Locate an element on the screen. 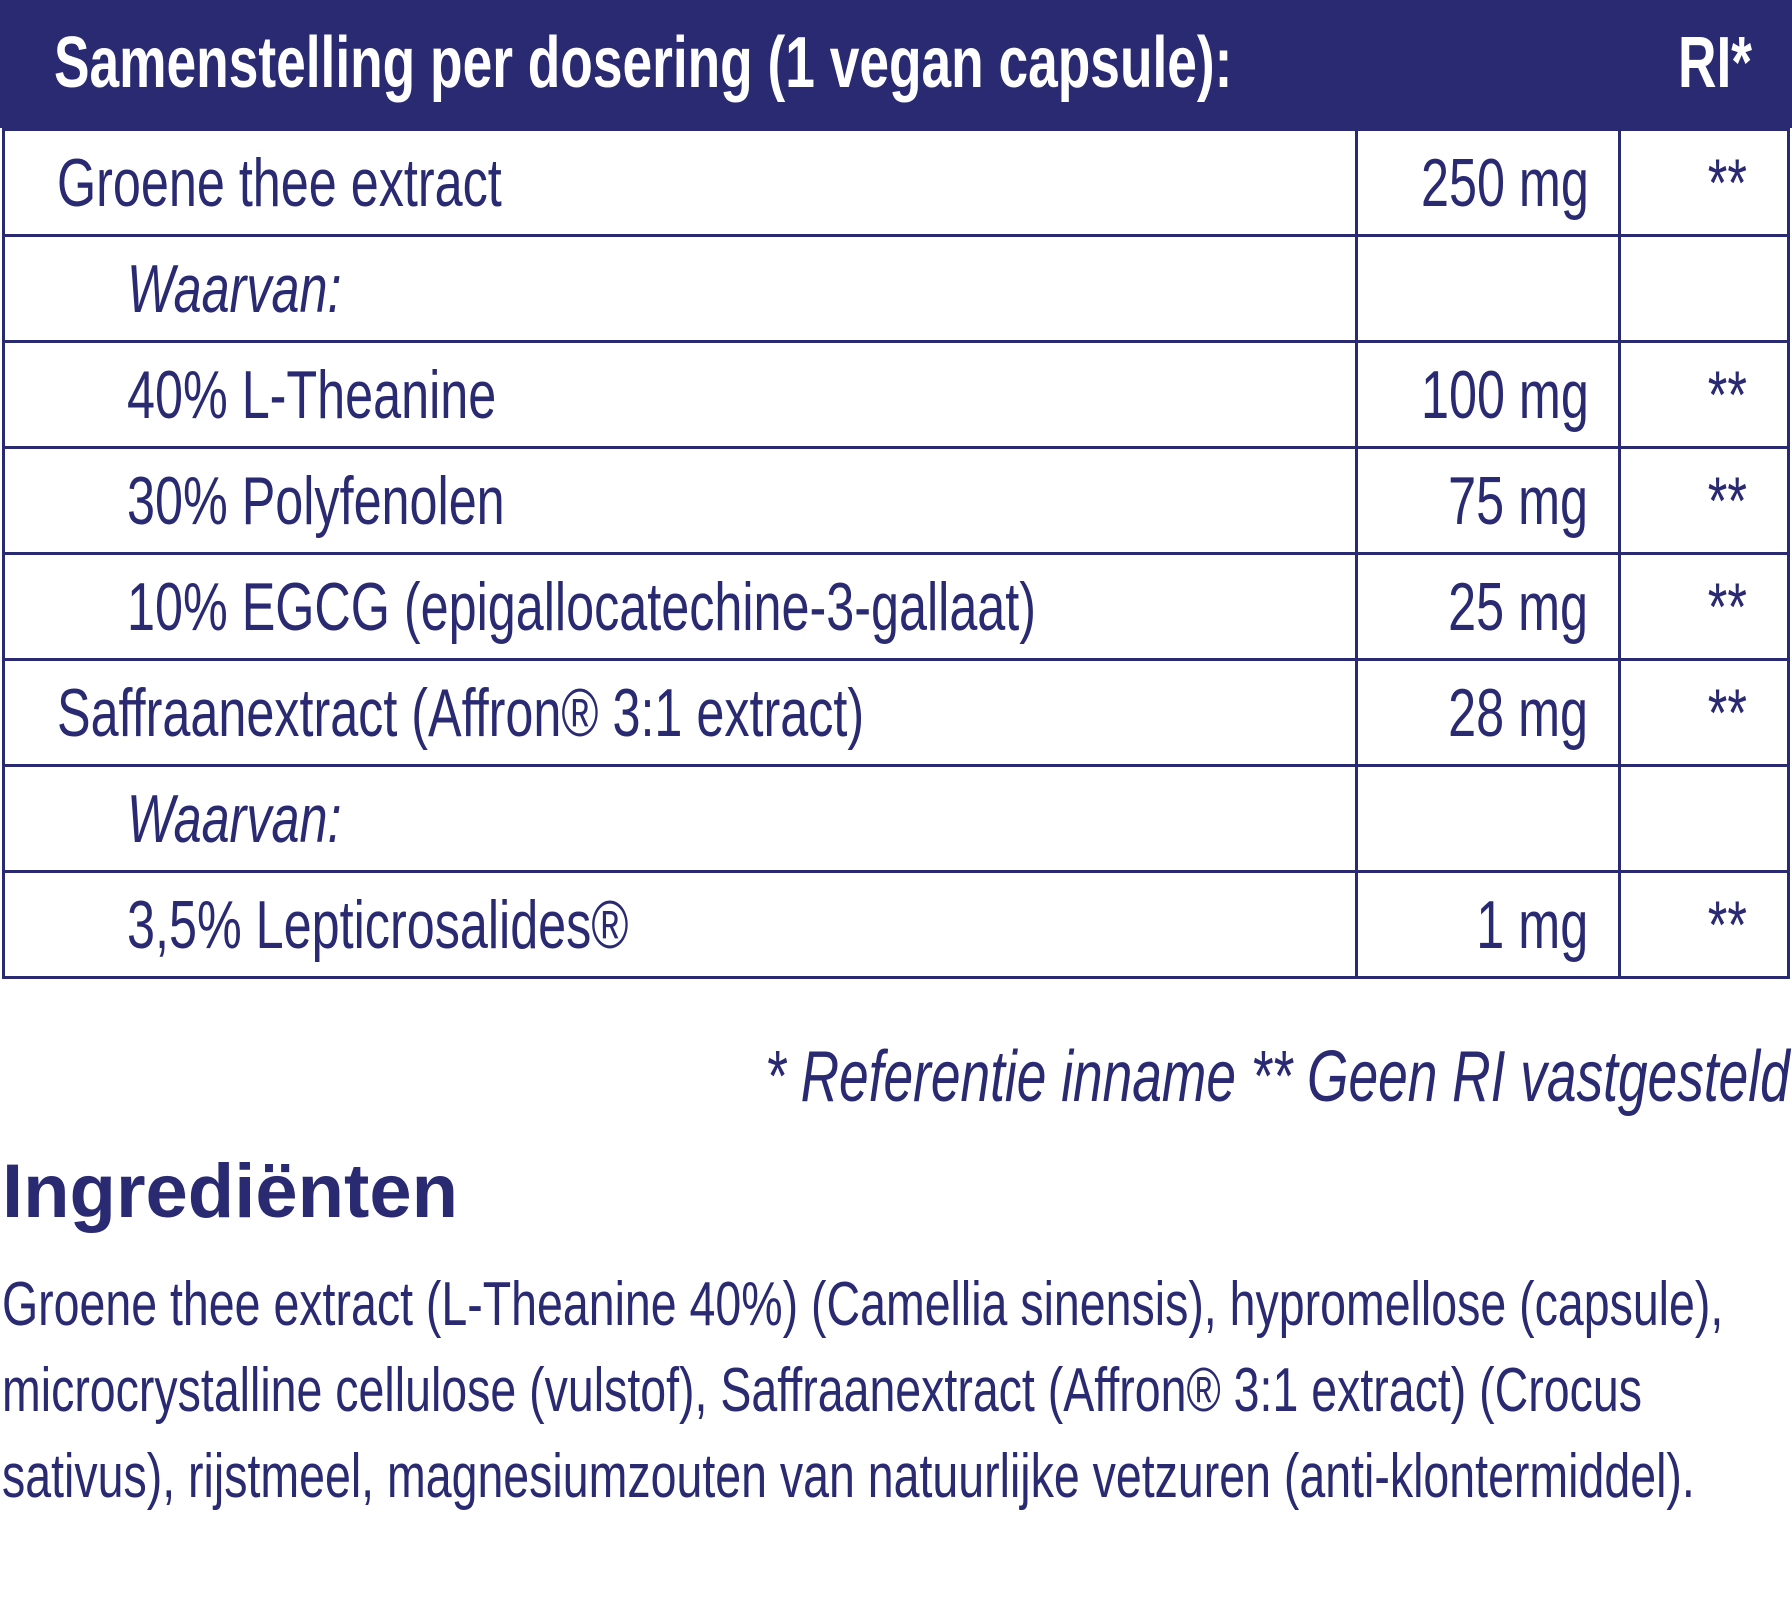  row-amount: 250 mg is located at coordinates (1504, 182).